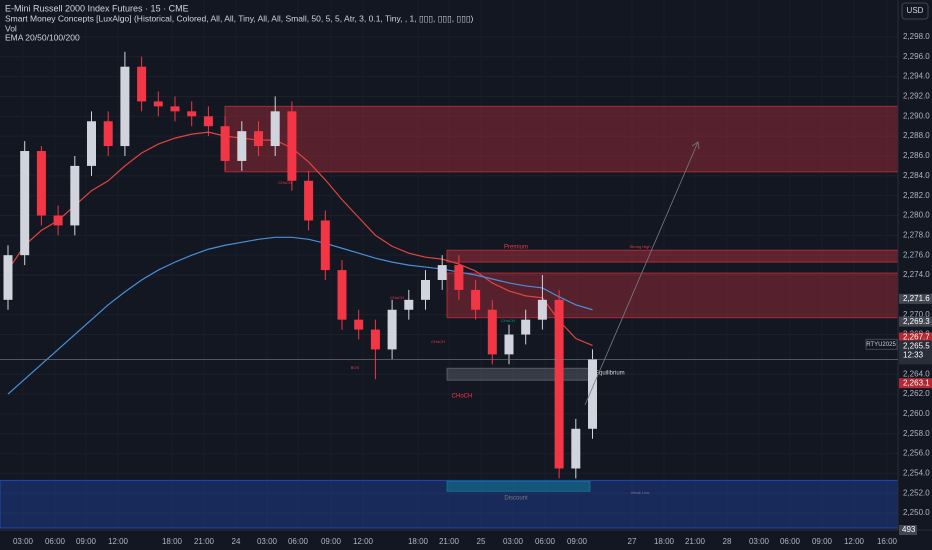 This screenshot has width=932, height=550. I want to click on indicator-label: EMA 20/50/100/200, so click(42, 37).